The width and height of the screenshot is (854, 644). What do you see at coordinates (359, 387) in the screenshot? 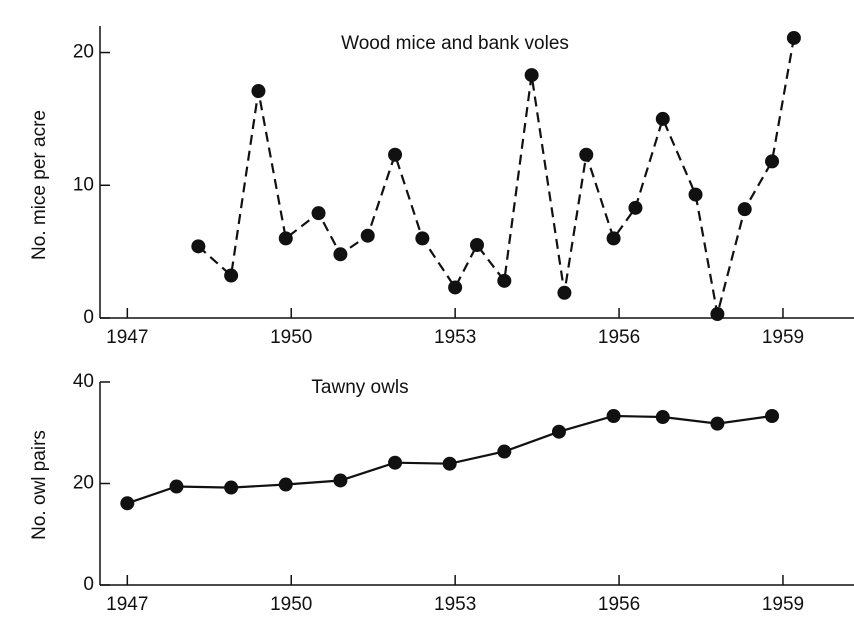
I see `chart-title: Tawny owls` at bounding box center [359, 387].